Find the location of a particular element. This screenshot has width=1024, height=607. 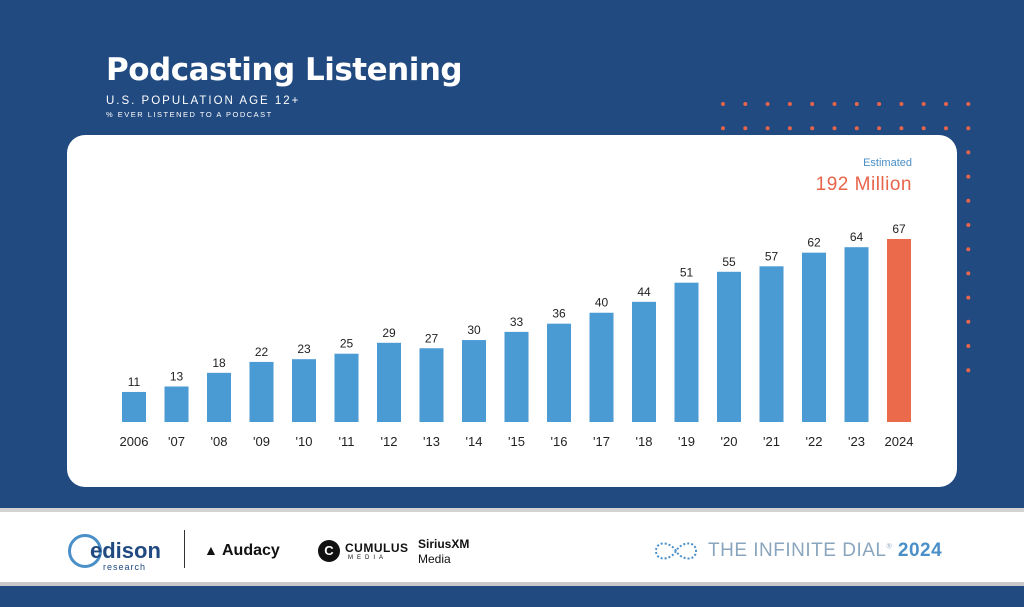

data-label: 62 is located at coordinates (814, 243).